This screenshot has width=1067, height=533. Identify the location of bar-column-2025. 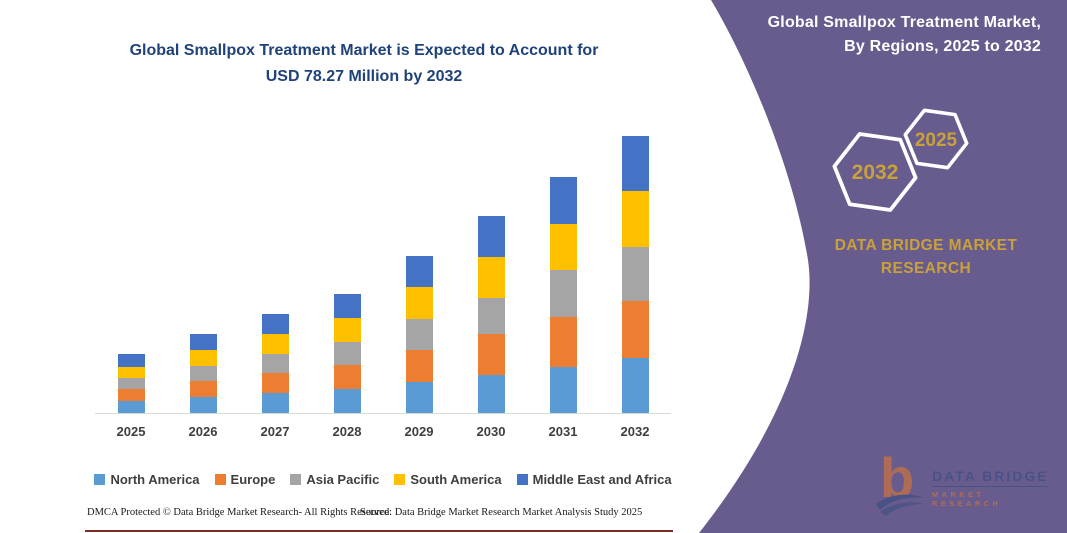
(131, 270).